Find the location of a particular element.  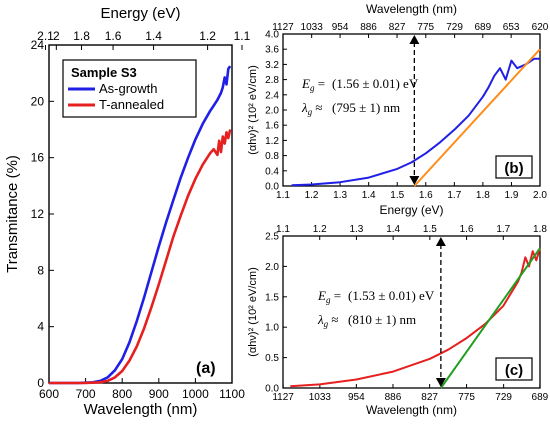

top-tick-label: 2.1 is located at coordinates (45, 36).